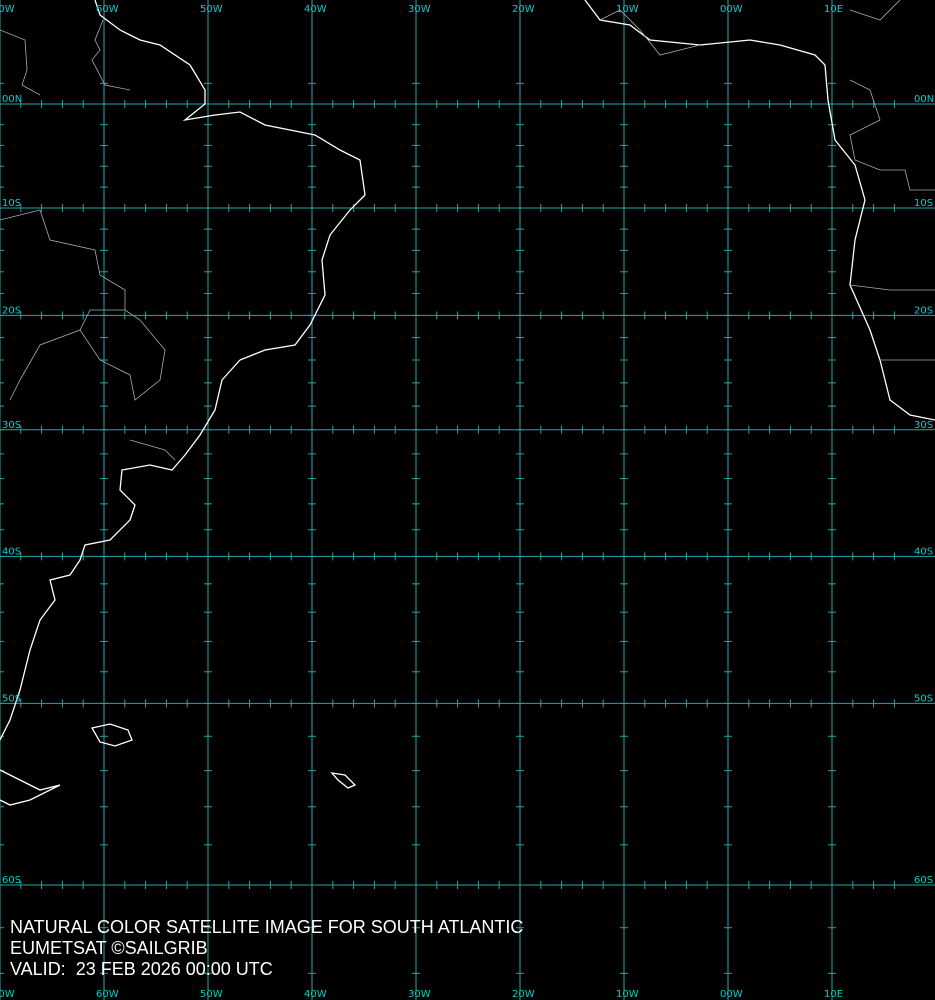 The image size is (935, 1000). What do you see at coordinates (30, 787) in the screenshot?
I see `tierra-del-fuego-coast` at bounding box center [30, 787].